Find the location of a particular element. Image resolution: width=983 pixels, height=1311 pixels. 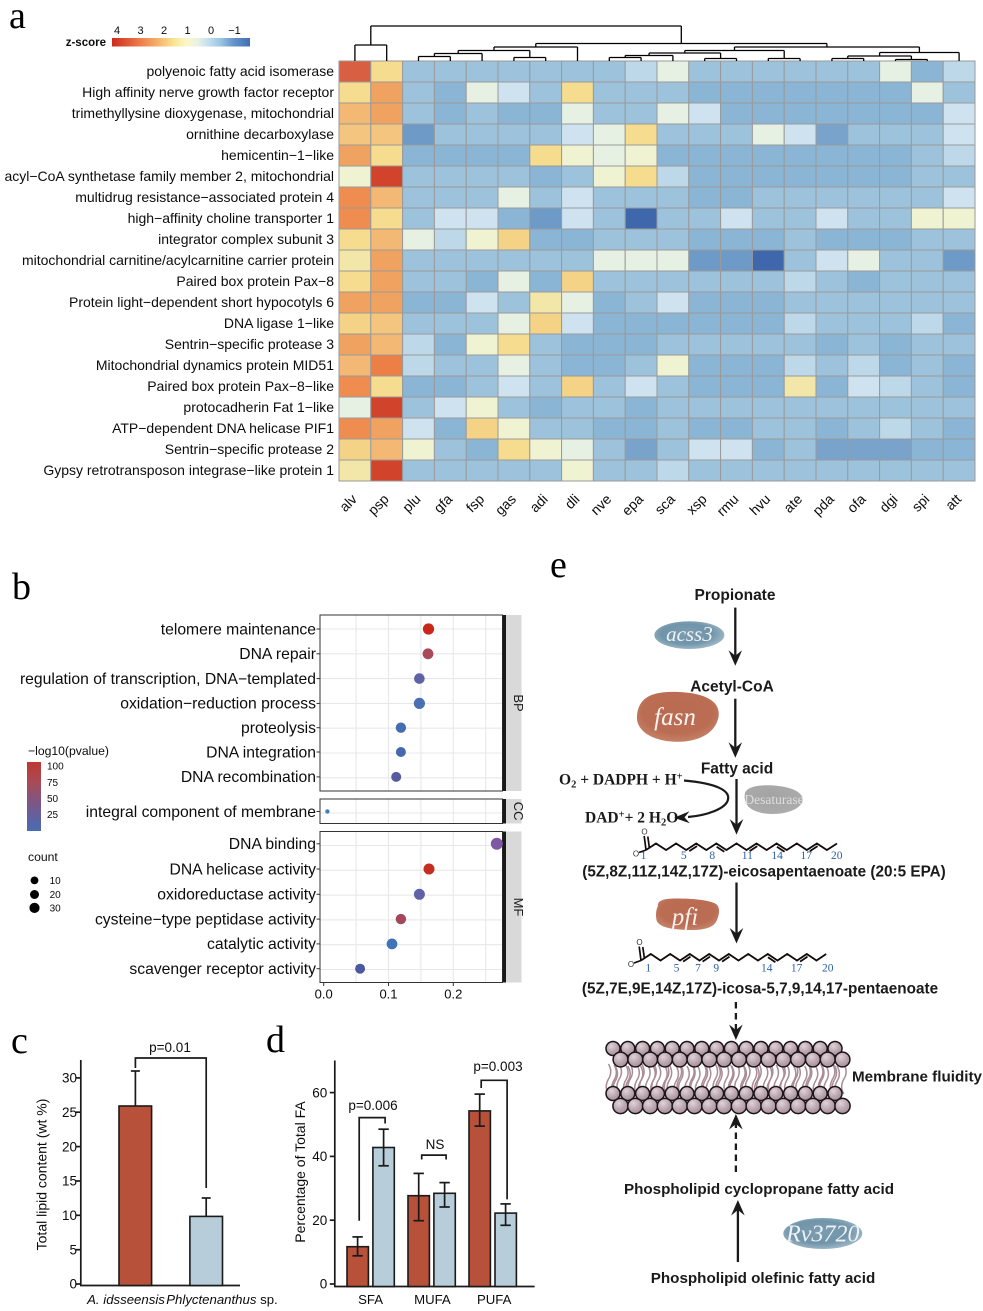

svg-text: 40 is located at coordinates (319, 1156).